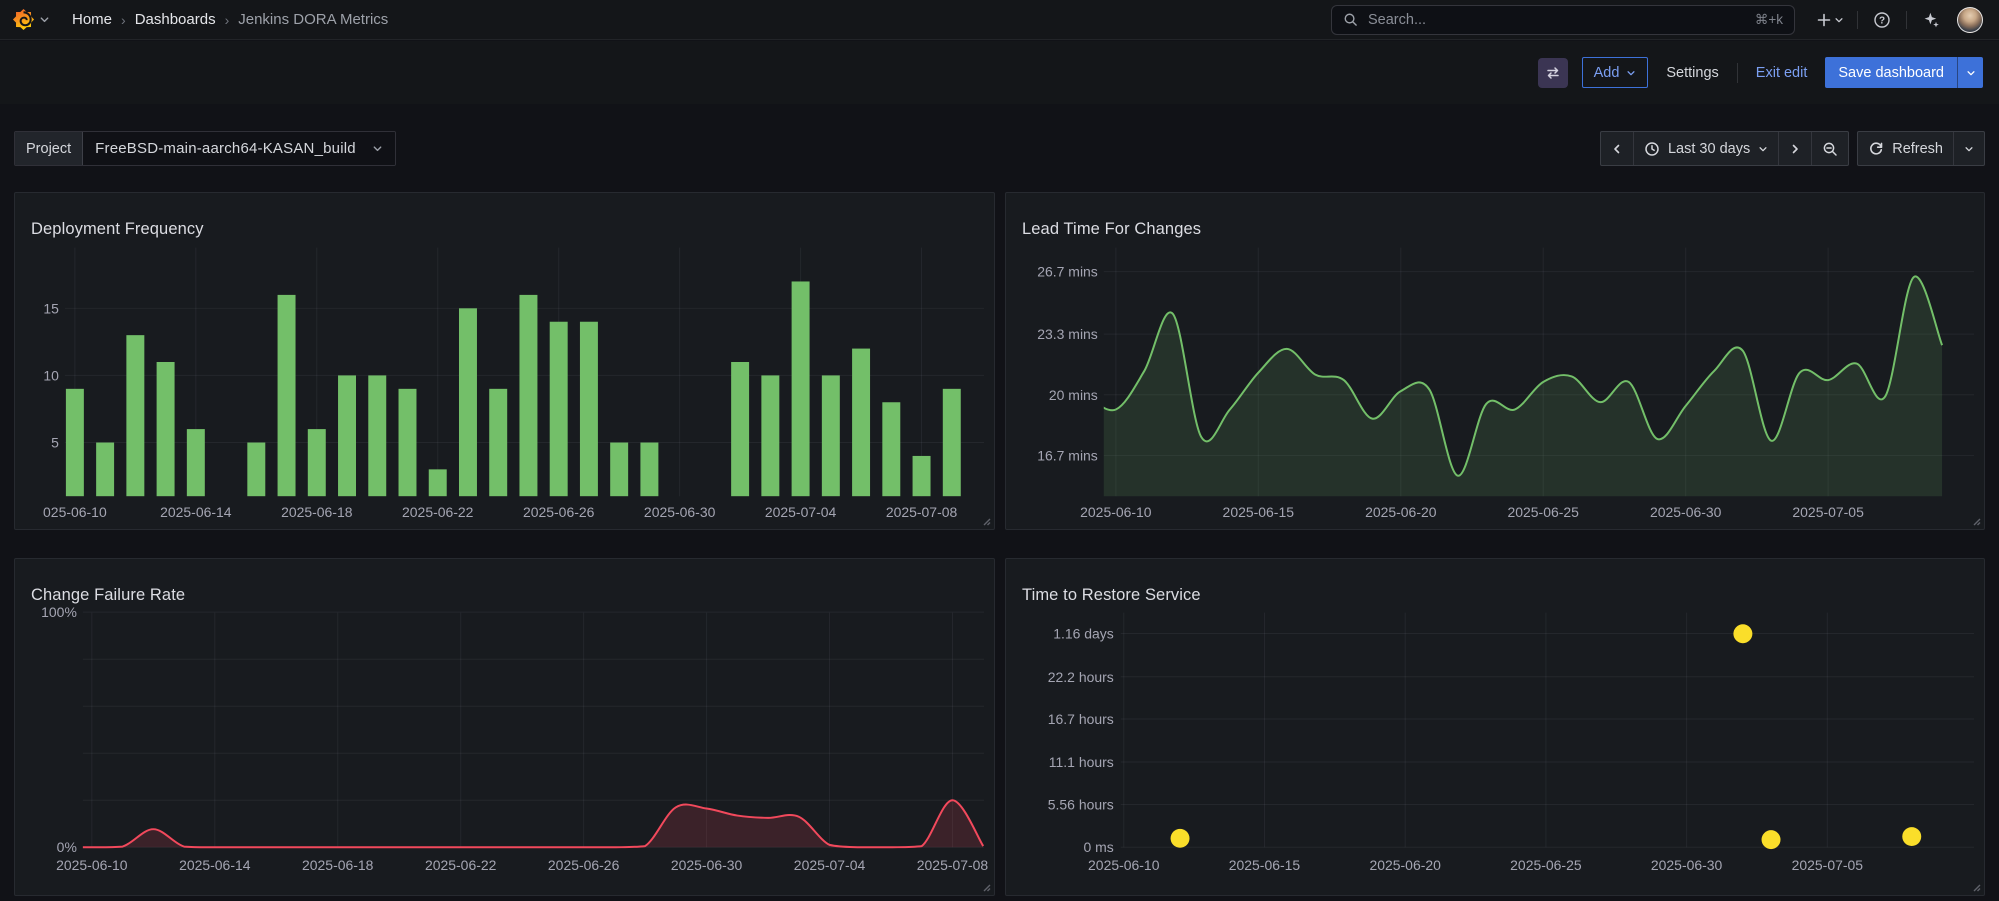 Image resolution: width=1999 pixels, height=901 pixels. What do you see at coordinates (1081, 805) in the screenshot?
I see `y-axis-label: 5.56 hours` at bounding box center [1081, 805].